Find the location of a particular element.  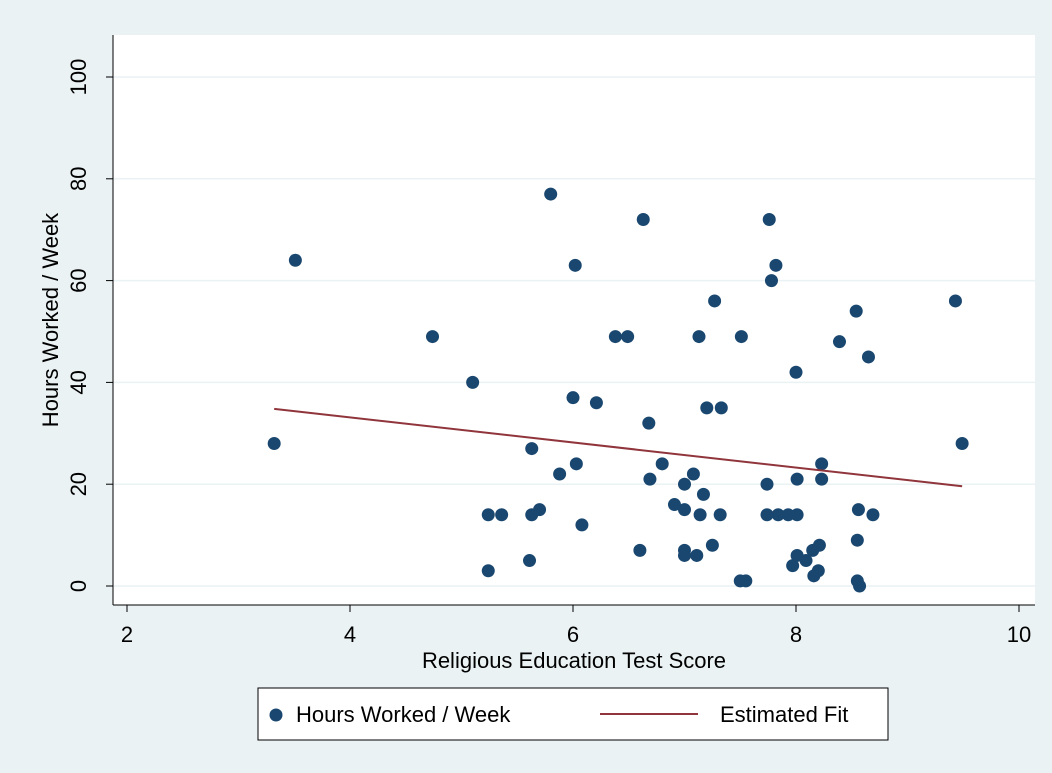

x-tick-label: 6 is located at coordinates (573, 634).